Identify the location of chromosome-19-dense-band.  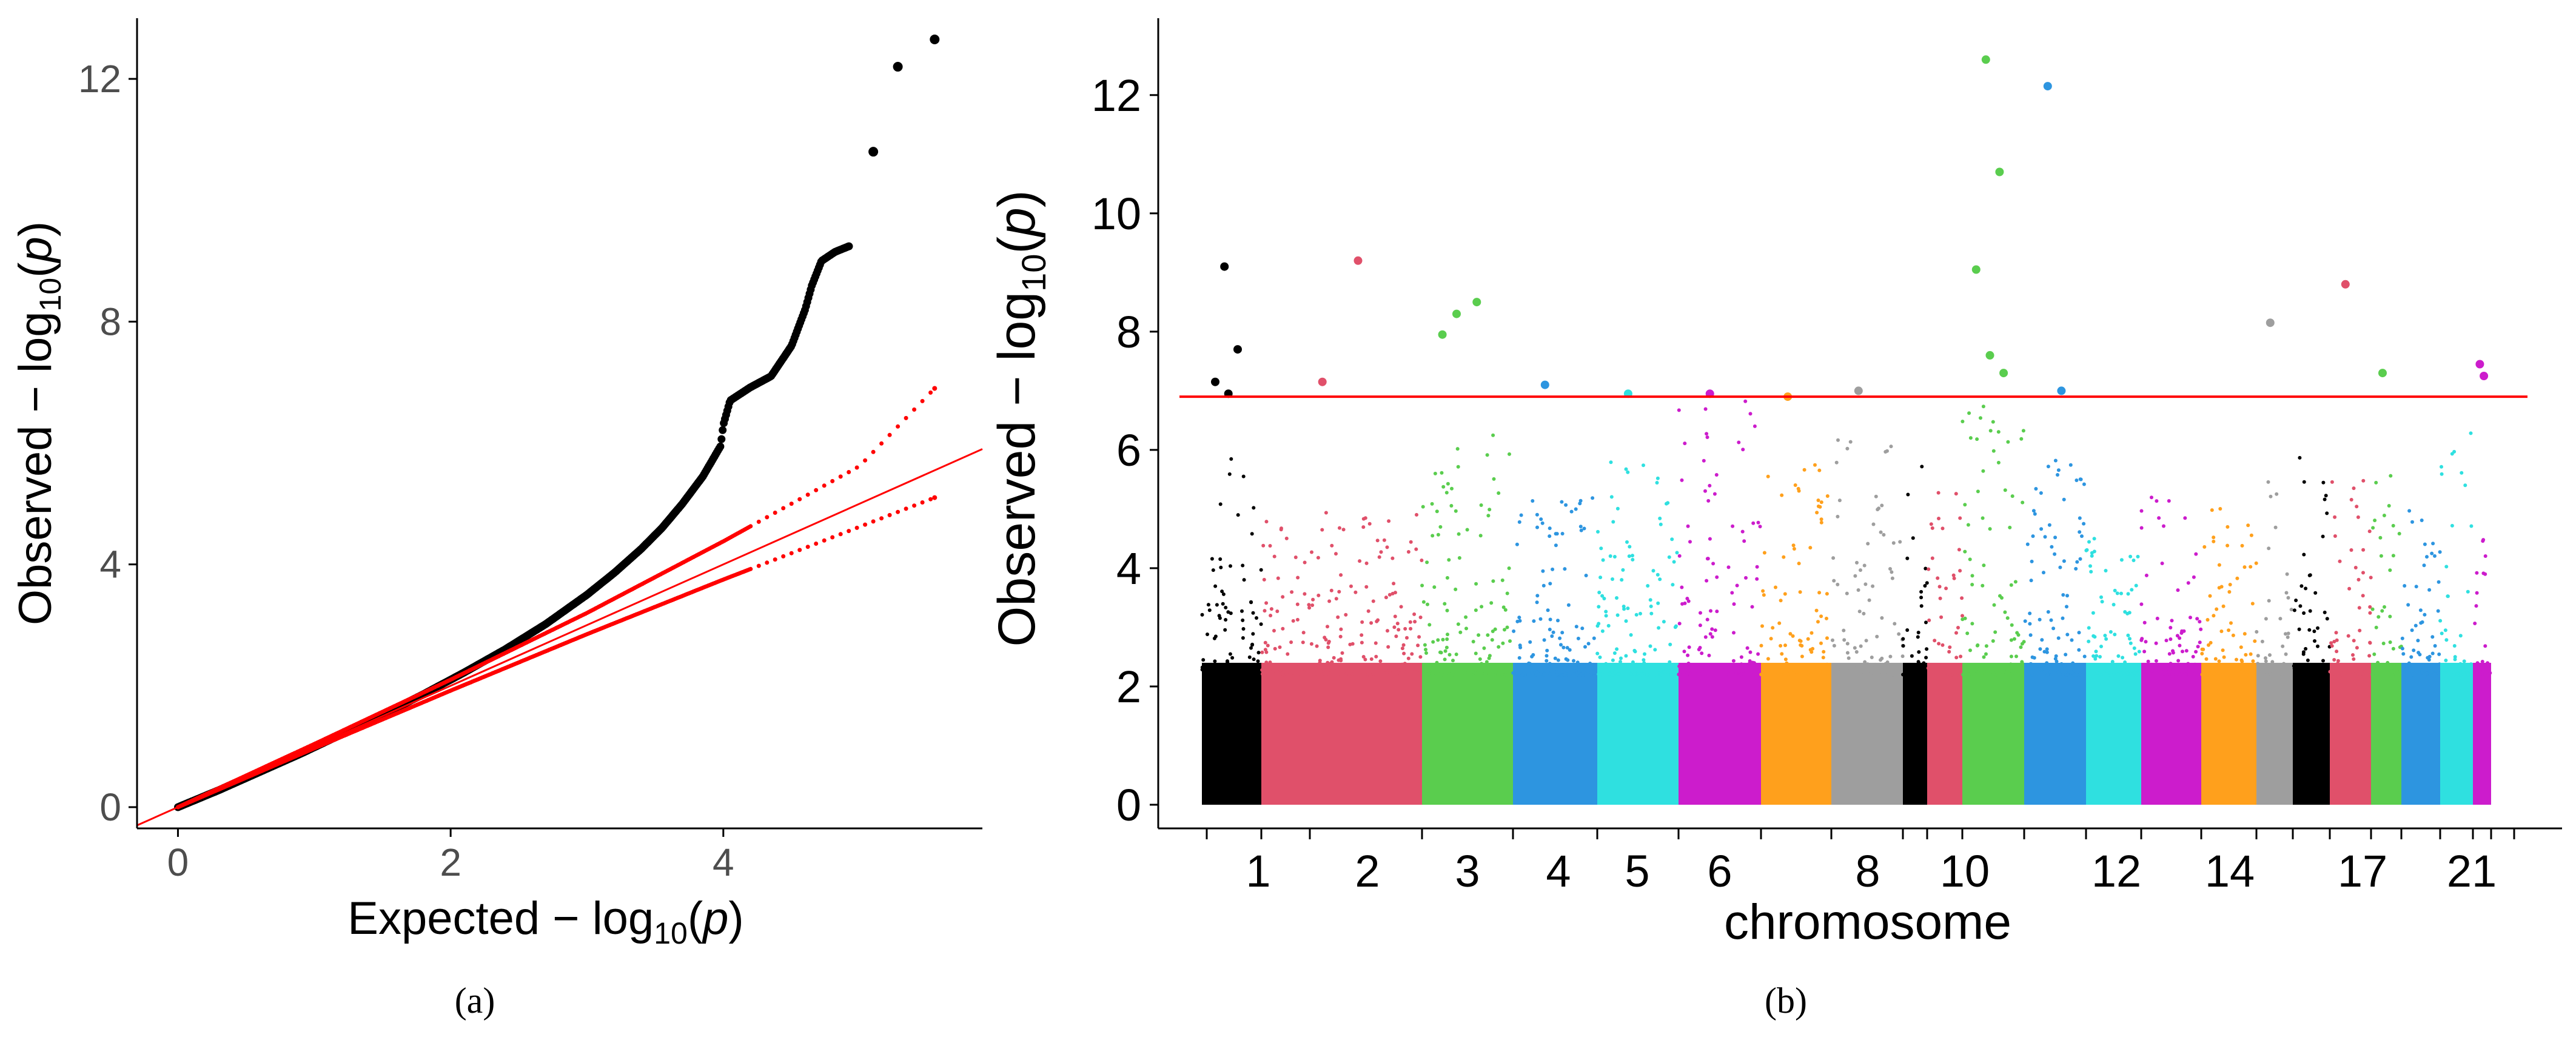
(2386, 733).